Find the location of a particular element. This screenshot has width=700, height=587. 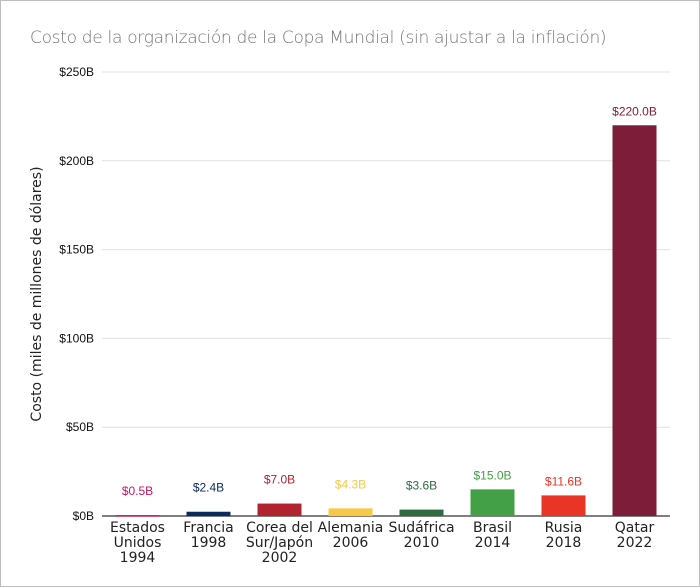

data-label: $3.6B is located at coordinates (421, 486).